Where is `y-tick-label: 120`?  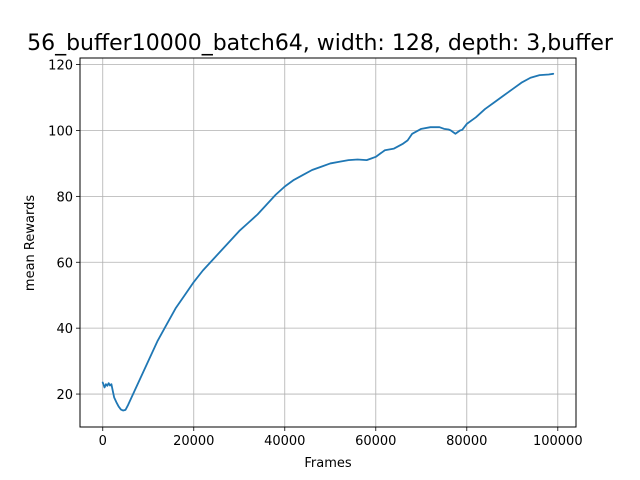
y-tick-label: 120 is located at coordinates (60, 66).